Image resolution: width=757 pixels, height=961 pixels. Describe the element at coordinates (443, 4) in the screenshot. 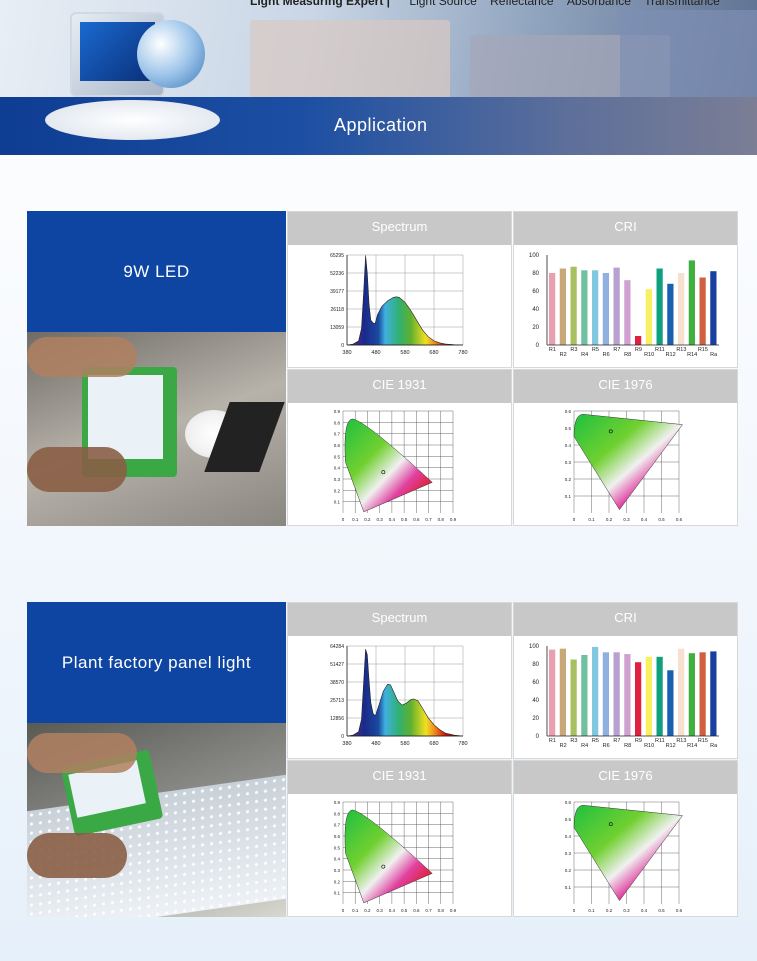

I see `nav-light-source: Light Source` at that location.